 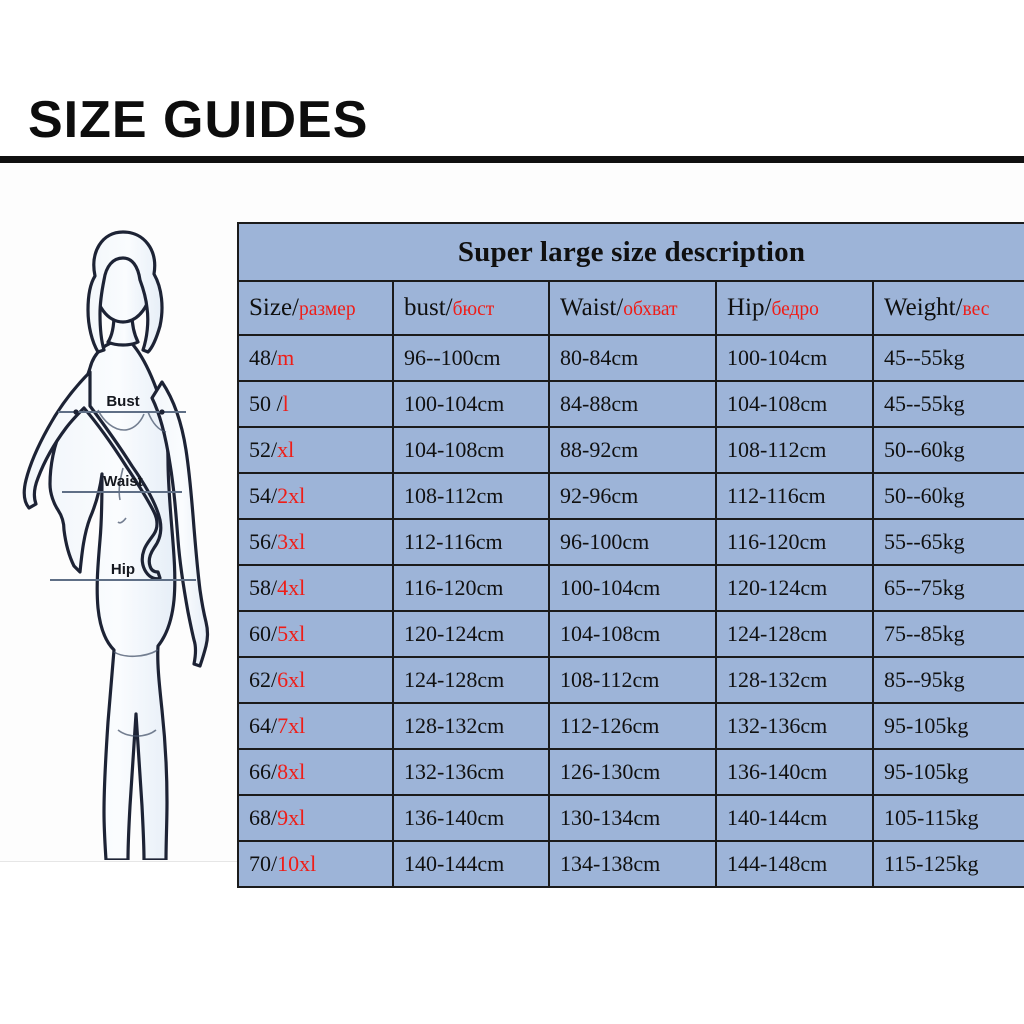 What do you see at coordinates (947, 680) in the screenshot?
I see `cell-weight: 85--95kg` at bounding box center [947, 680].